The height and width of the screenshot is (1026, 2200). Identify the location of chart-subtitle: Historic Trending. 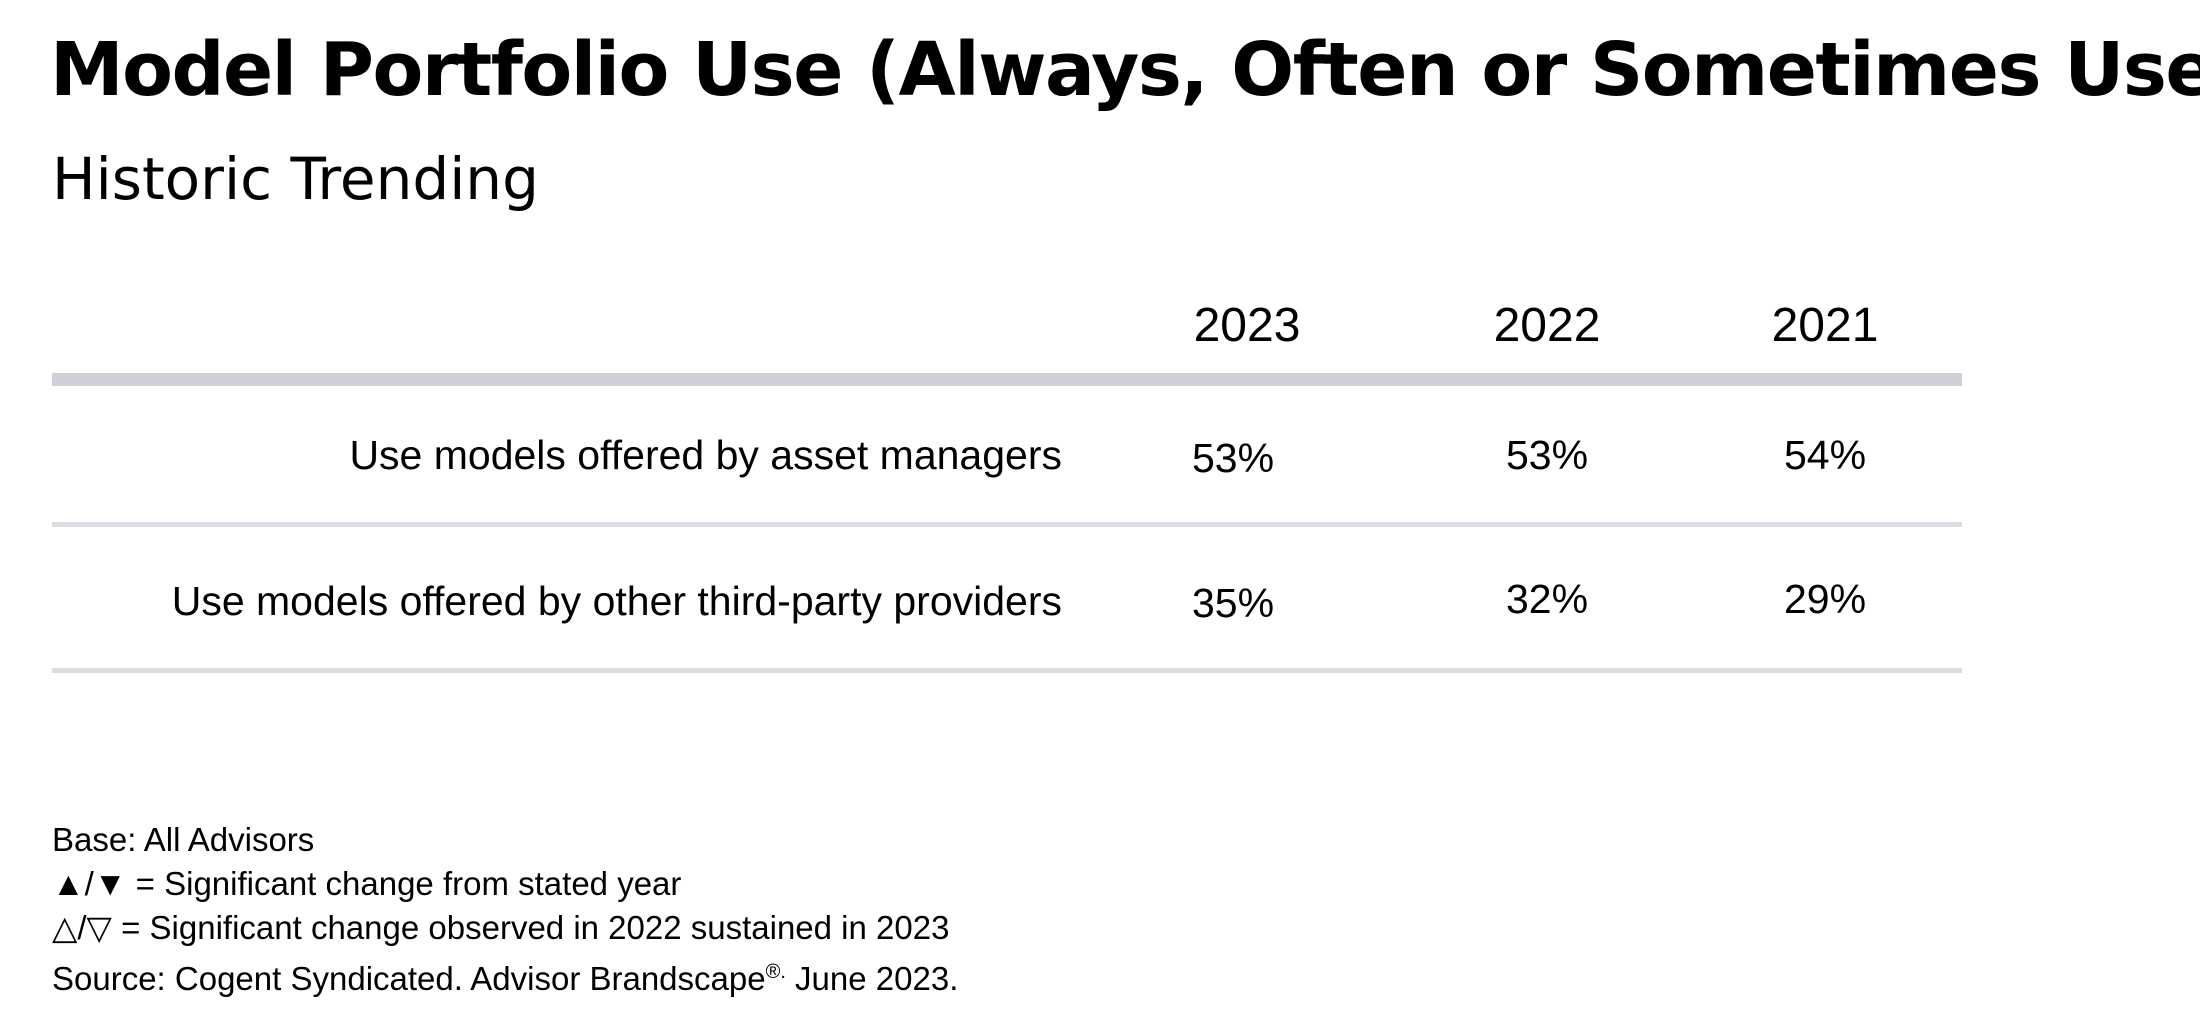
(295, 179).